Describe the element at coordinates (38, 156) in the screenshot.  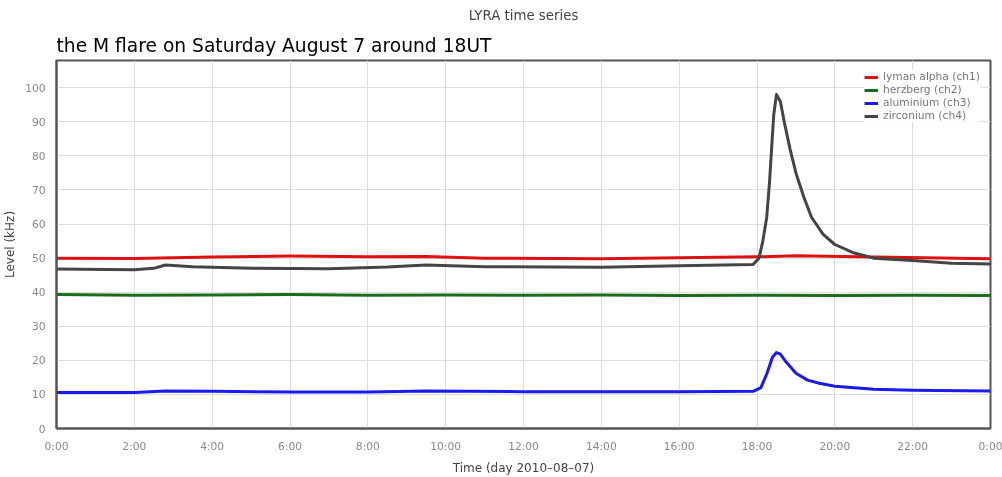
I see `y-tick-label: 80` at that location.